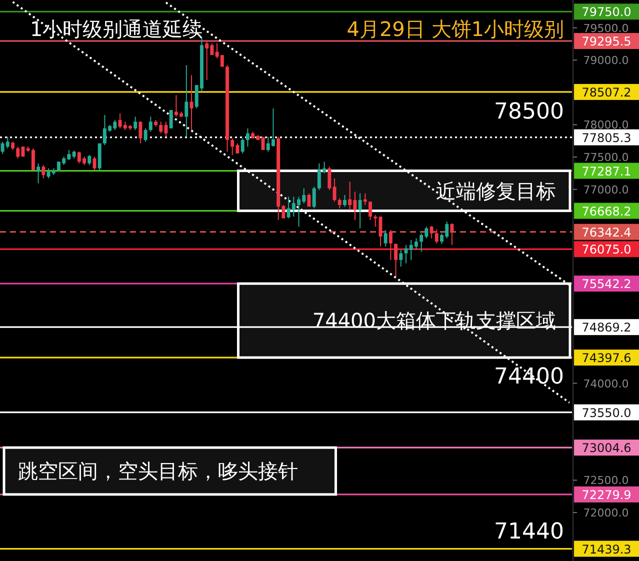 The width and height of the screenshot is (639, 561). Describe the element at coordinates (607, 413) in the screenshot. I see `ref-line-label: 73550.0` at that location.